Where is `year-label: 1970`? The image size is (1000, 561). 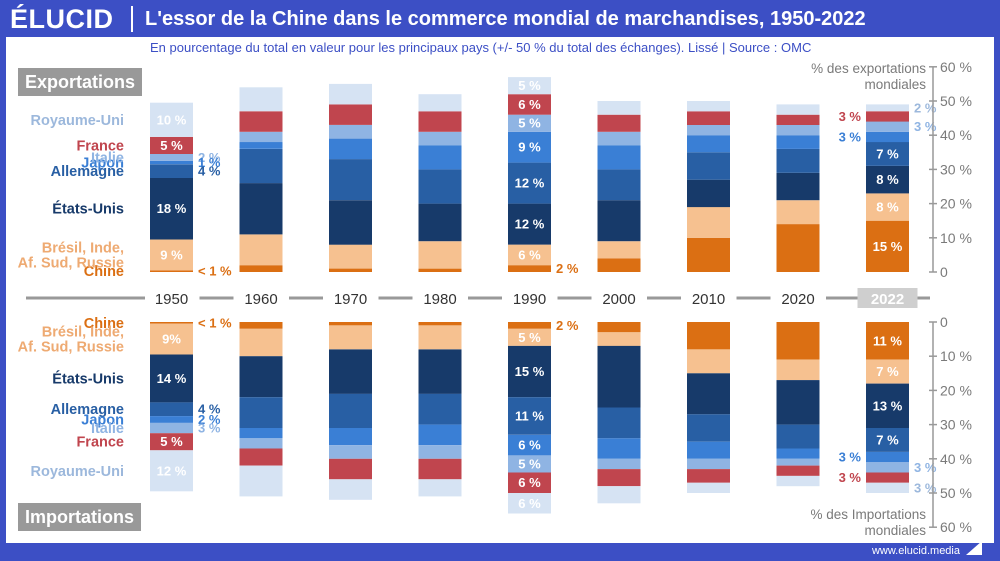 year-label: 1970 is located at coordinates (350, 299).